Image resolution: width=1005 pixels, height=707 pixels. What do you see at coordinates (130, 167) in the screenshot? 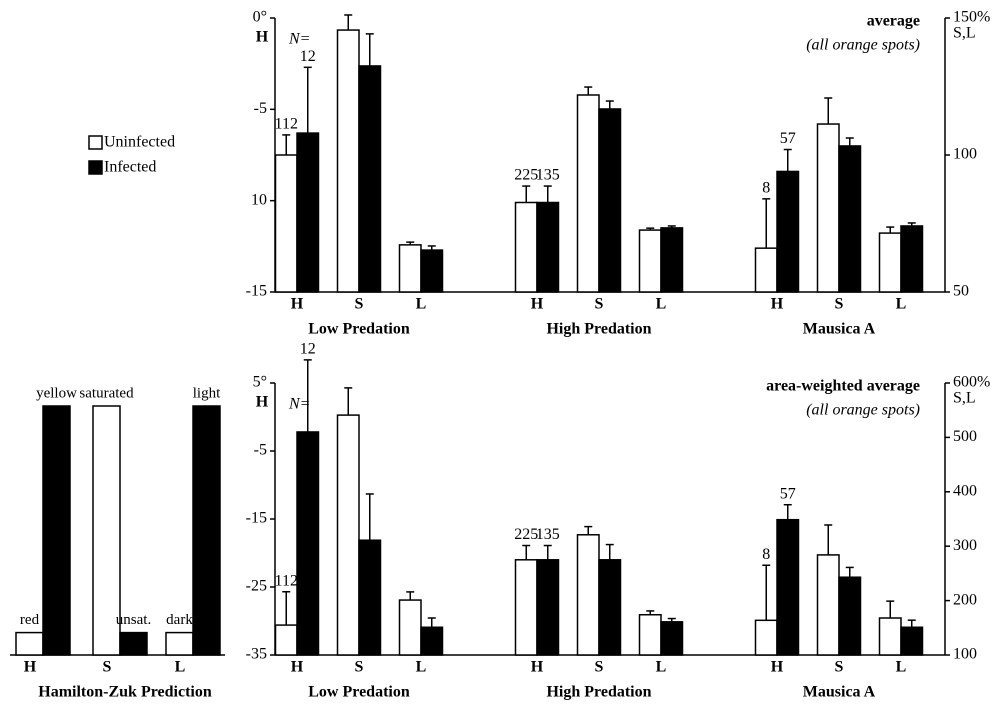
I see `legend-label: Infected` at bounding box center [130, 167].